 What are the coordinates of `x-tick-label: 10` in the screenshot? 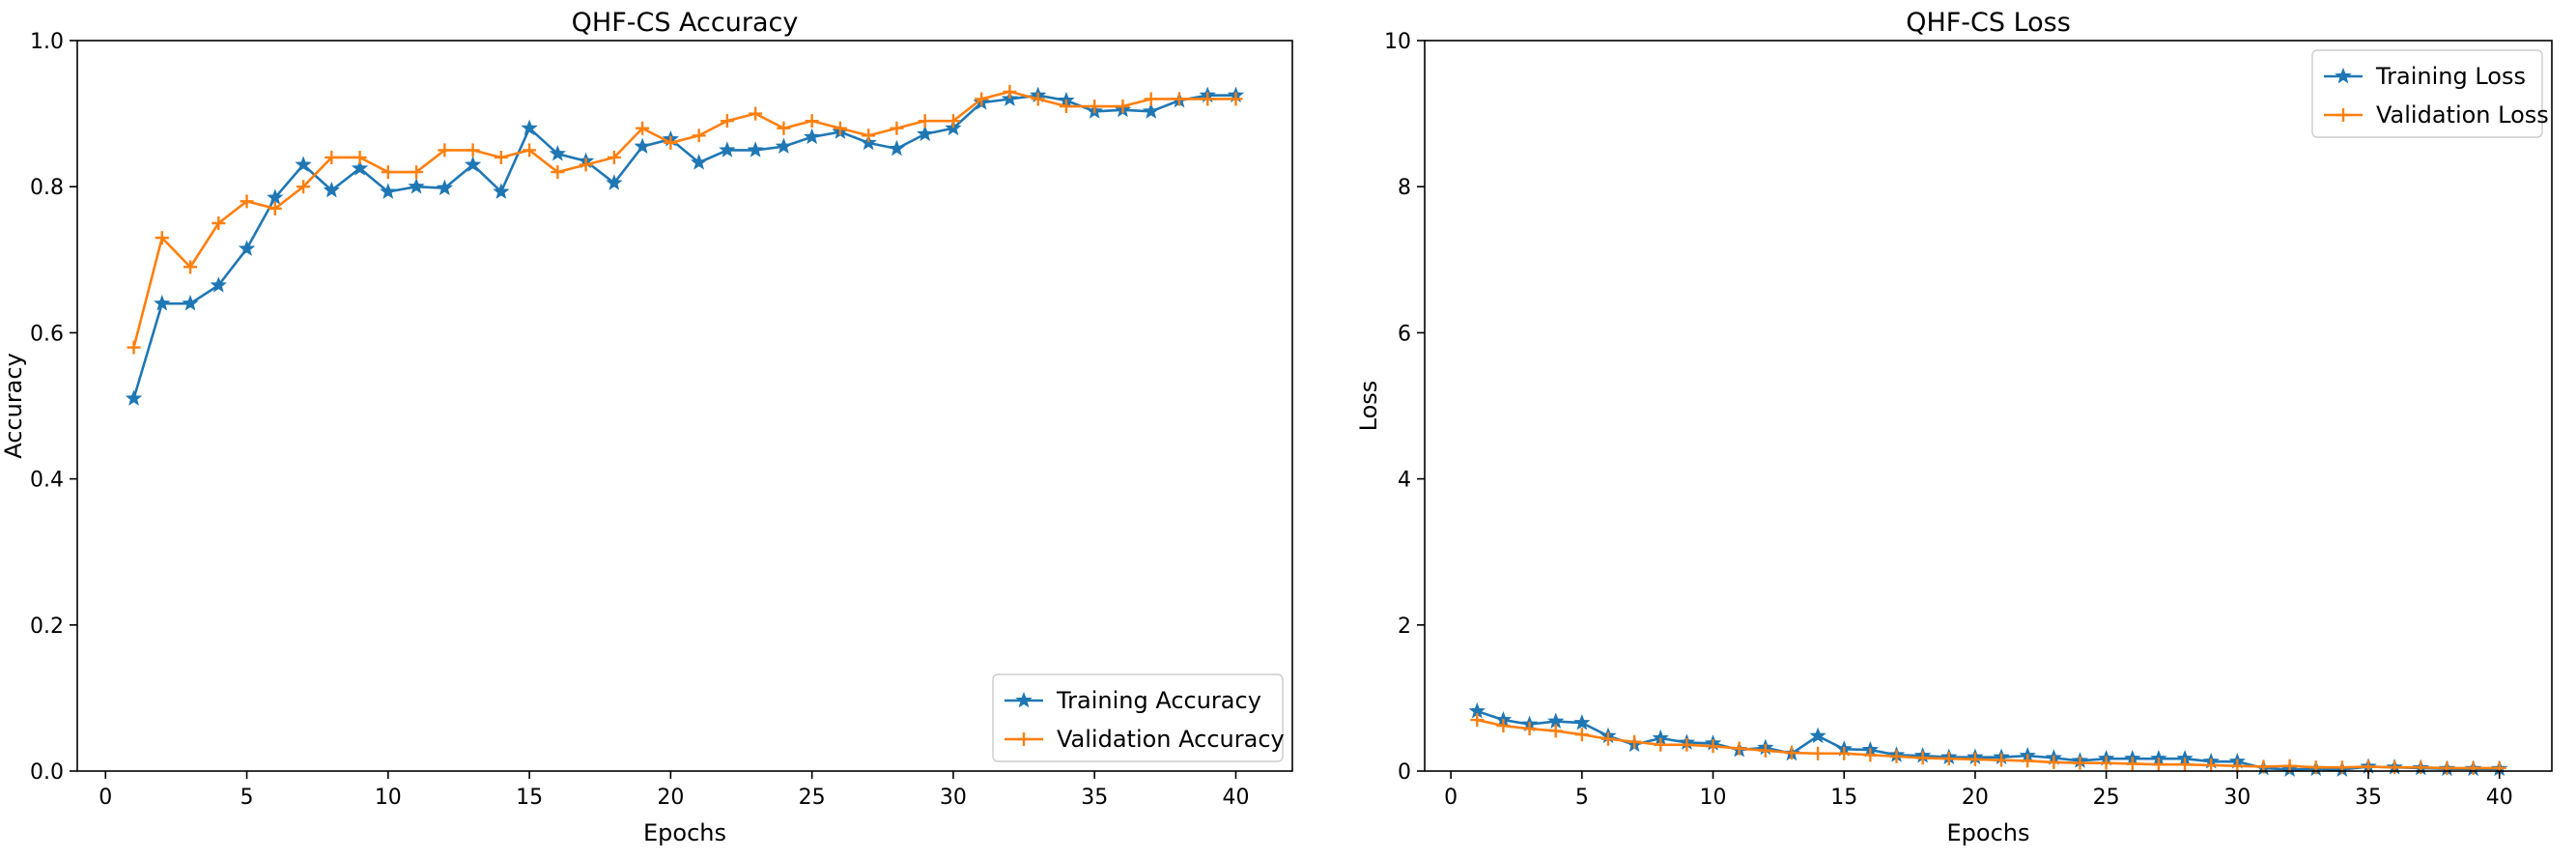 It's located at (1713, 798).